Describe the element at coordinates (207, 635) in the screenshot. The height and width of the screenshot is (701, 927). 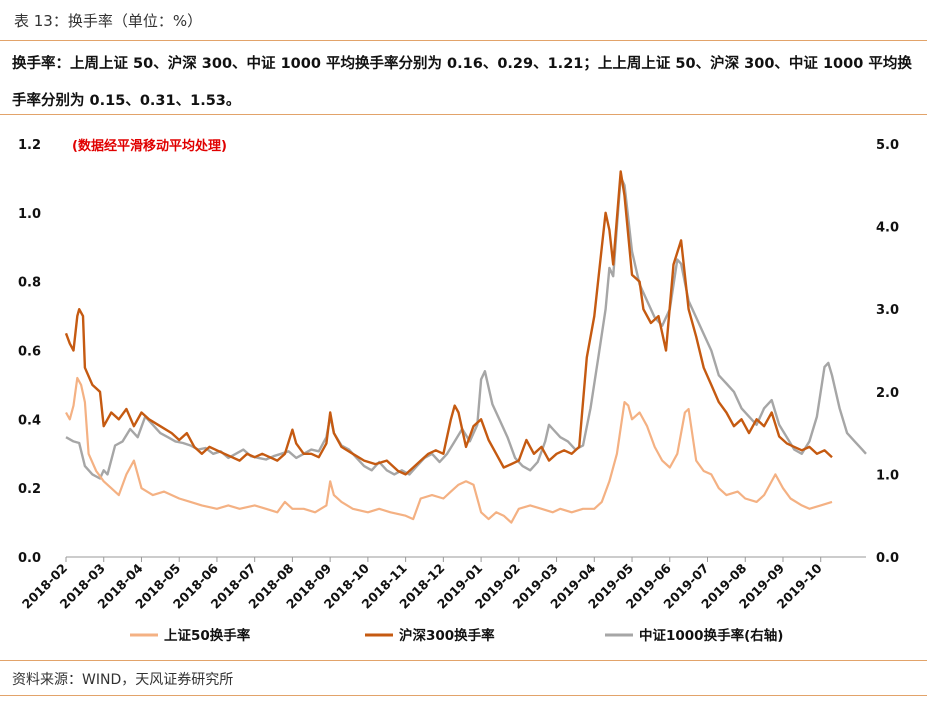
I see `legend-label: 上证50换手率` at that location.